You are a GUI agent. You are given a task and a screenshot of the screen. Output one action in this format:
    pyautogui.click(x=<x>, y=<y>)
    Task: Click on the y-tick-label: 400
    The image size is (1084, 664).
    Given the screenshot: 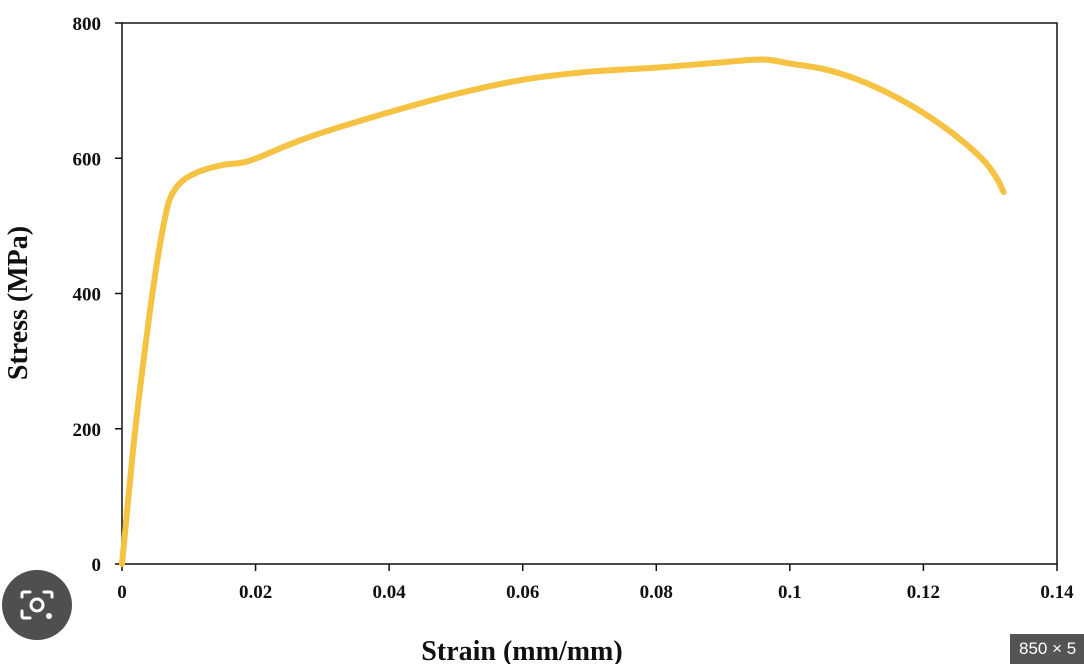 What is the action you would take?
    pyautogui.click(x=87, y=295)
    